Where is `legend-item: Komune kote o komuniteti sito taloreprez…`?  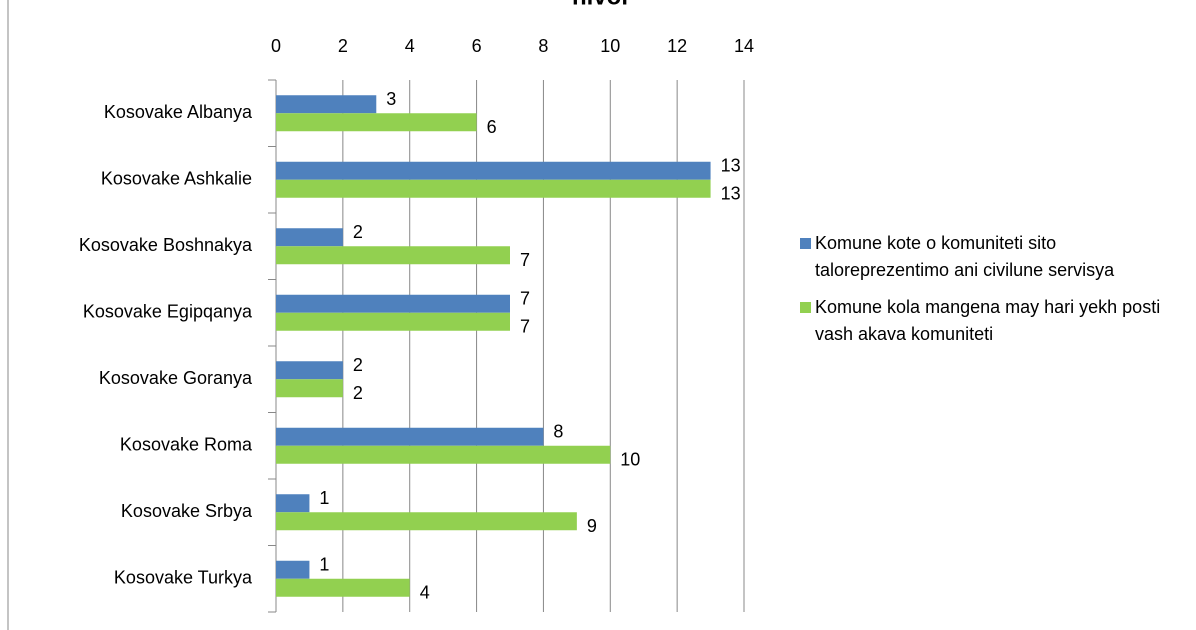 legend-item: Komune kote o komuniteti sito taloreprez… is located at coordinates (990, 257).